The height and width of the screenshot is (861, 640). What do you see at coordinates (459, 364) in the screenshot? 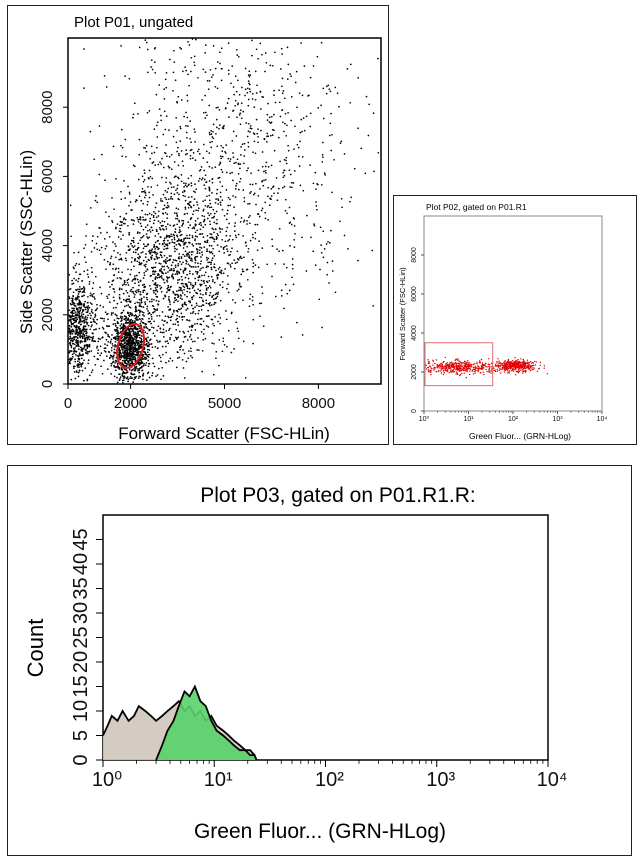
I see `plot-p02-gate-r` at bounding box center [459, 364].